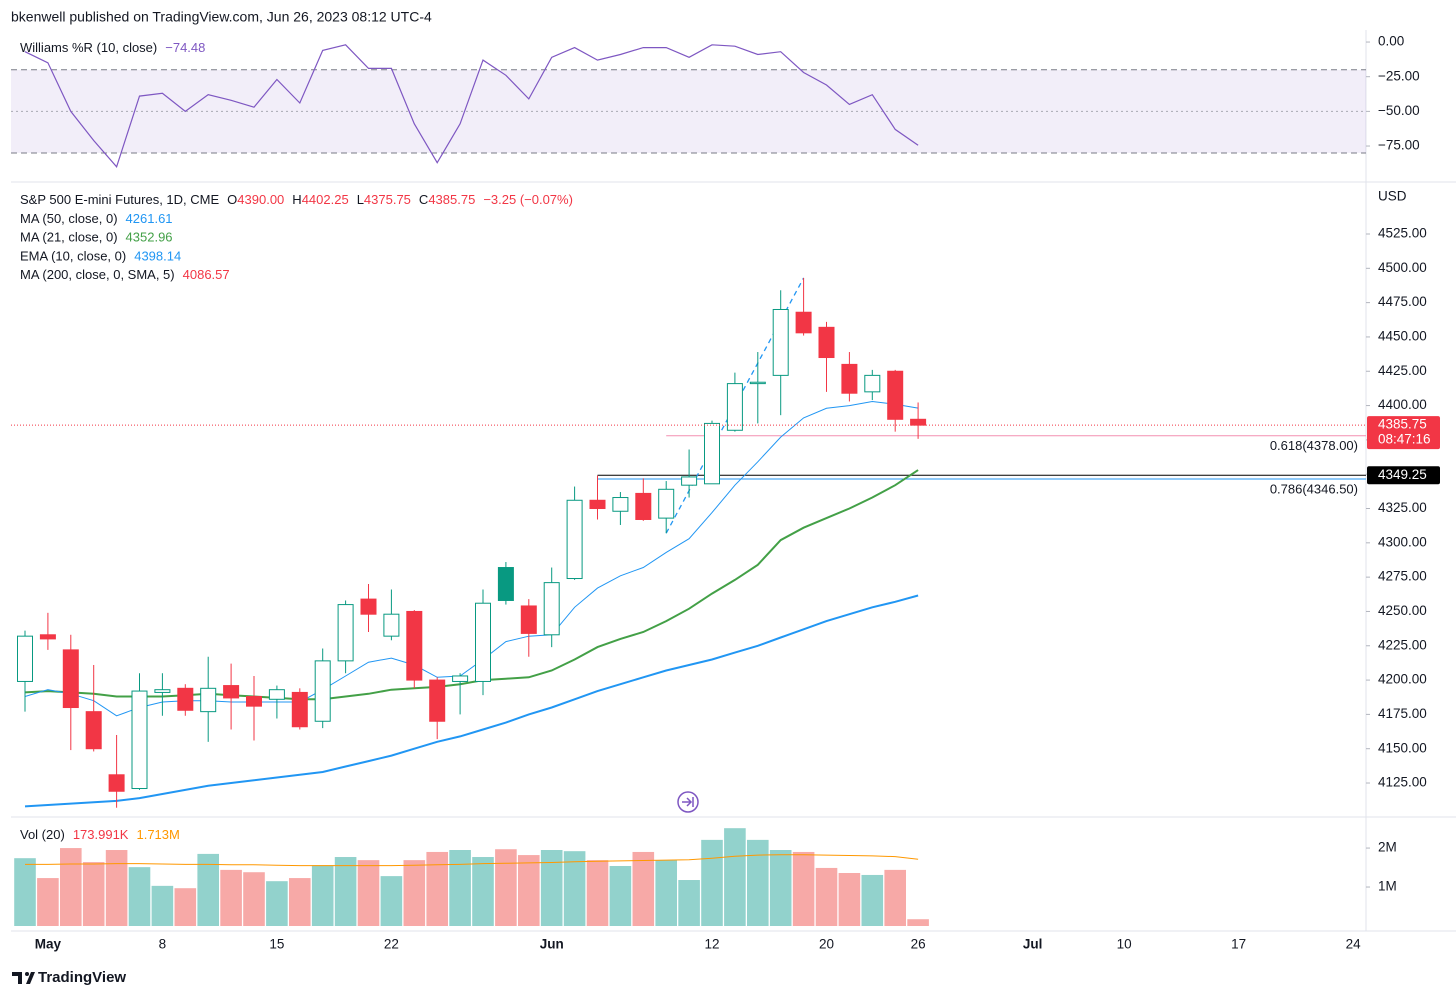 The width and height of the screenshot is (1456, 998). I want to click on ma-legend: MA (50, close, 0) 4261.61, so click(96, 218).